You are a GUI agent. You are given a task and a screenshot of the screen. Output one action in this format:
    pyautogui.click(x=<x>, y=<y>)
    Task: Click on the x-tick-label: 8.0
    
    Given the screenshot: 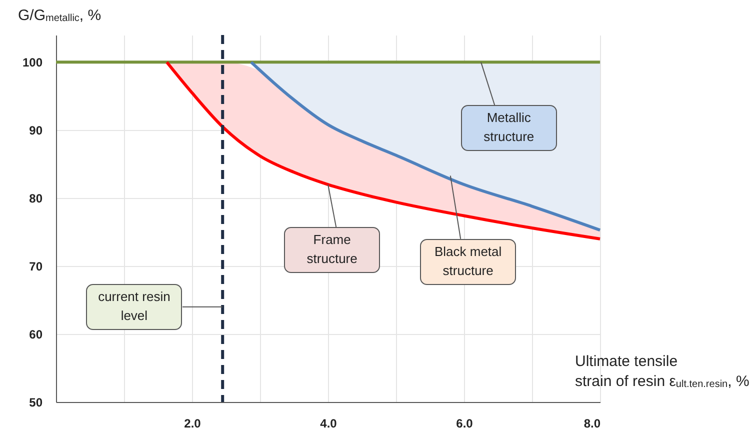 What is the action you would take?
    pyautogui.click(x=592, y=423)
    